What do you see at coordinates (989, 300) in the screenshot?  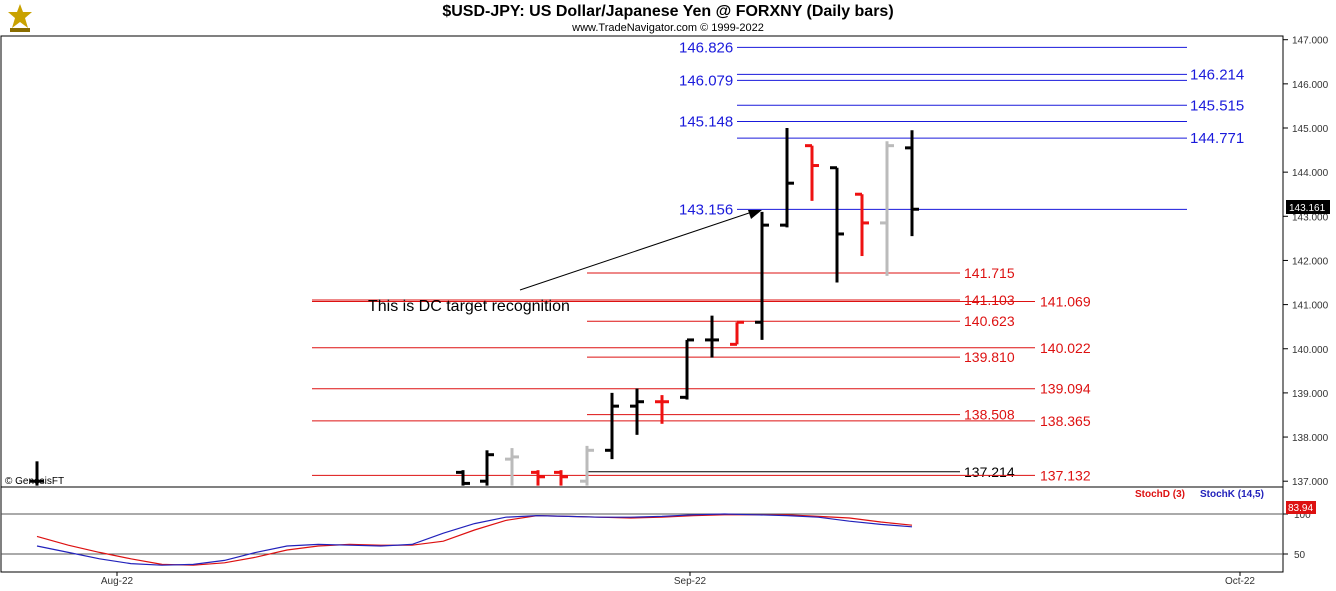 I see `red-target-label: 141.103` at bounding box center [989, 300].